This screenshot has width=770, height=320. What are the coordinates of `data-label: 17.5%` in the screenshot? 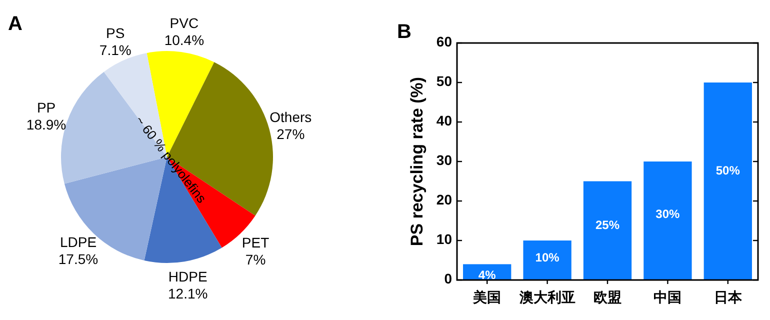 It's located at (78, 259).